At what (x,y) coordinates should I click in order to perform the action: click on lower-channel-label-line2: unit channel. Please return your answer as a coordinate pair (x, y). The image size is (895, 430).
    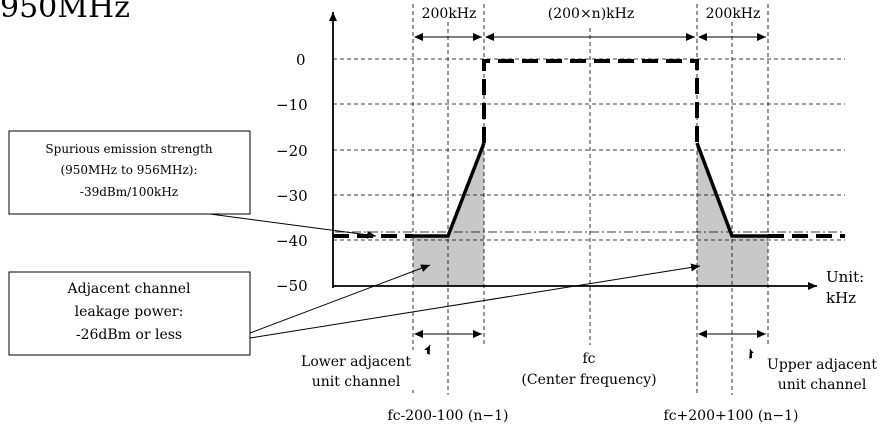
    Looking at the image, I should click on (356, 382).